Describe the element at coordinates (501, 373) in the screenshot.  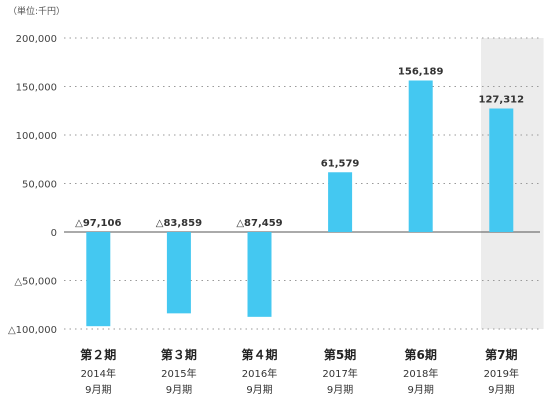
I see `year-label: 2019年` at that location.